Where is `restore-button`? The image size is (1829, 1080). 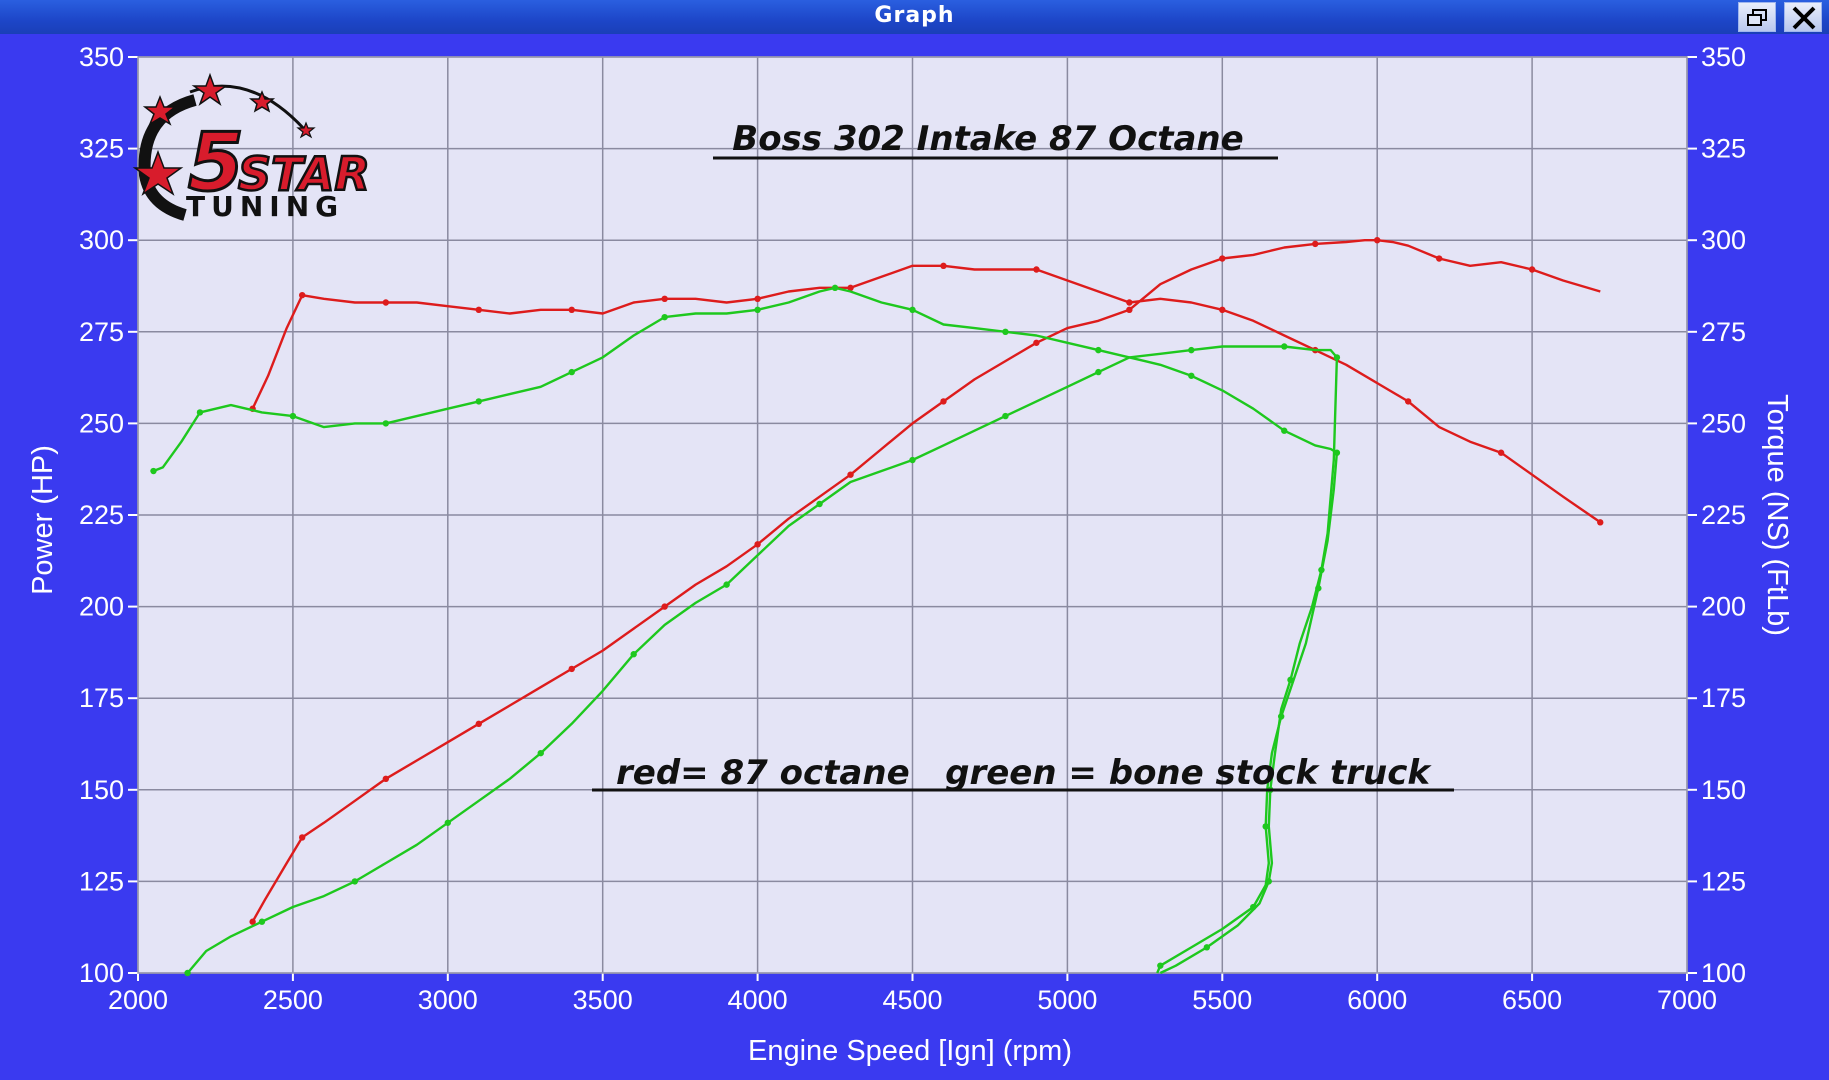 restore-button is located at coordinates (1757, 17).